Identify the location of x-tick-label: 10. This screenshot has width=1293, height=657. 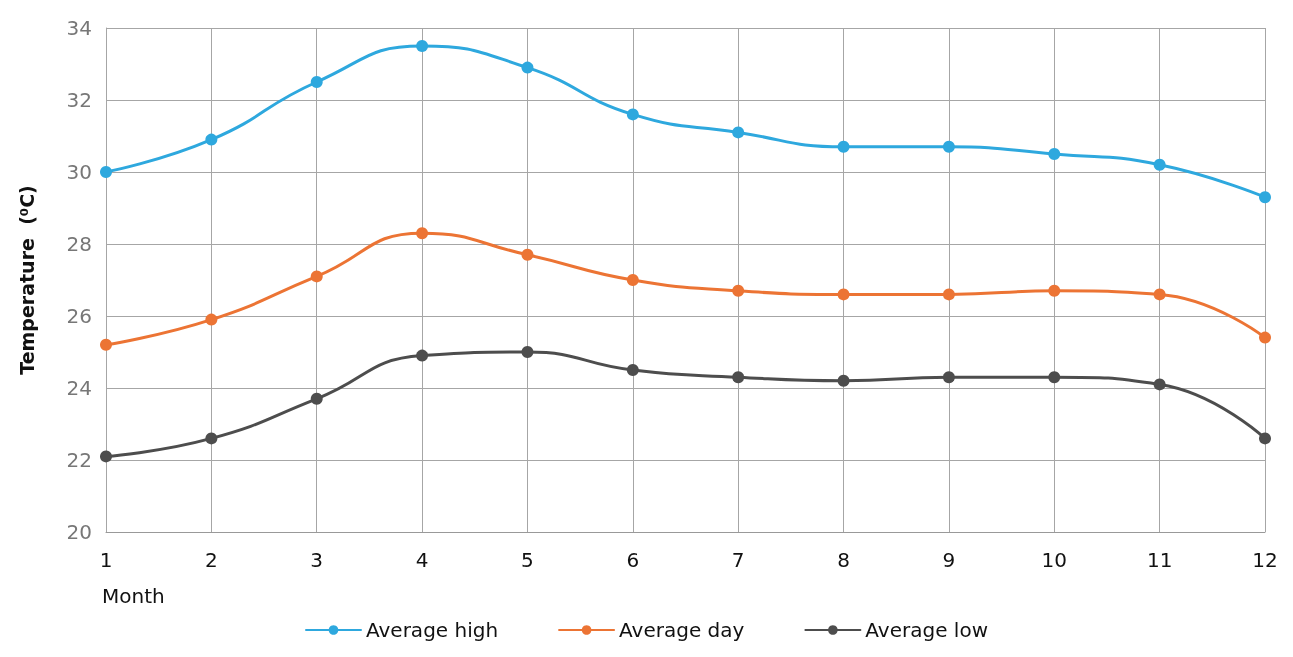
(1054, 560).